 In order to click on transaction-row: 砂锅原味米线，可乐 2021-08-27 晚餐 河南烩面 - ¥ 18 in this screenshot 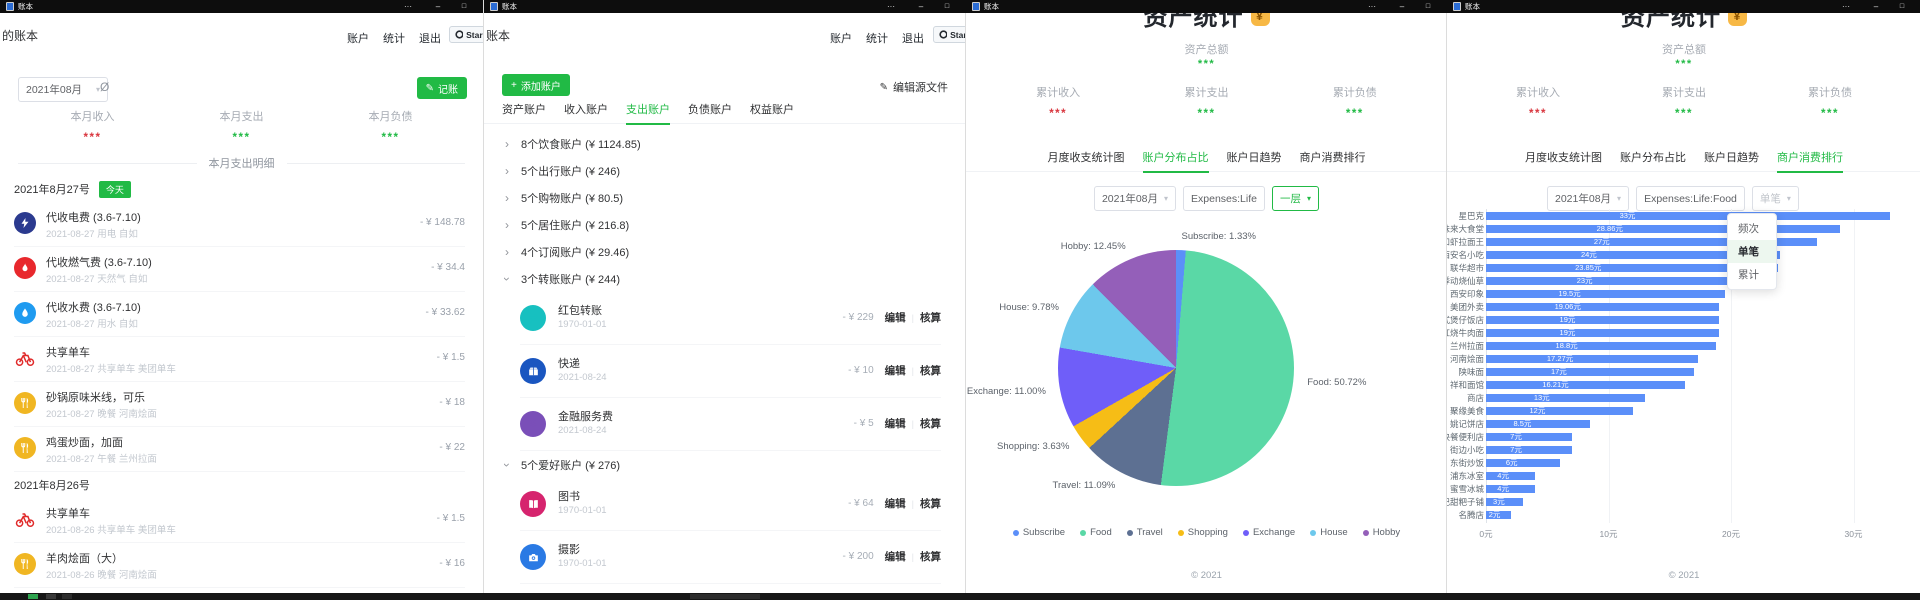, I will do `click(239, 404)`.